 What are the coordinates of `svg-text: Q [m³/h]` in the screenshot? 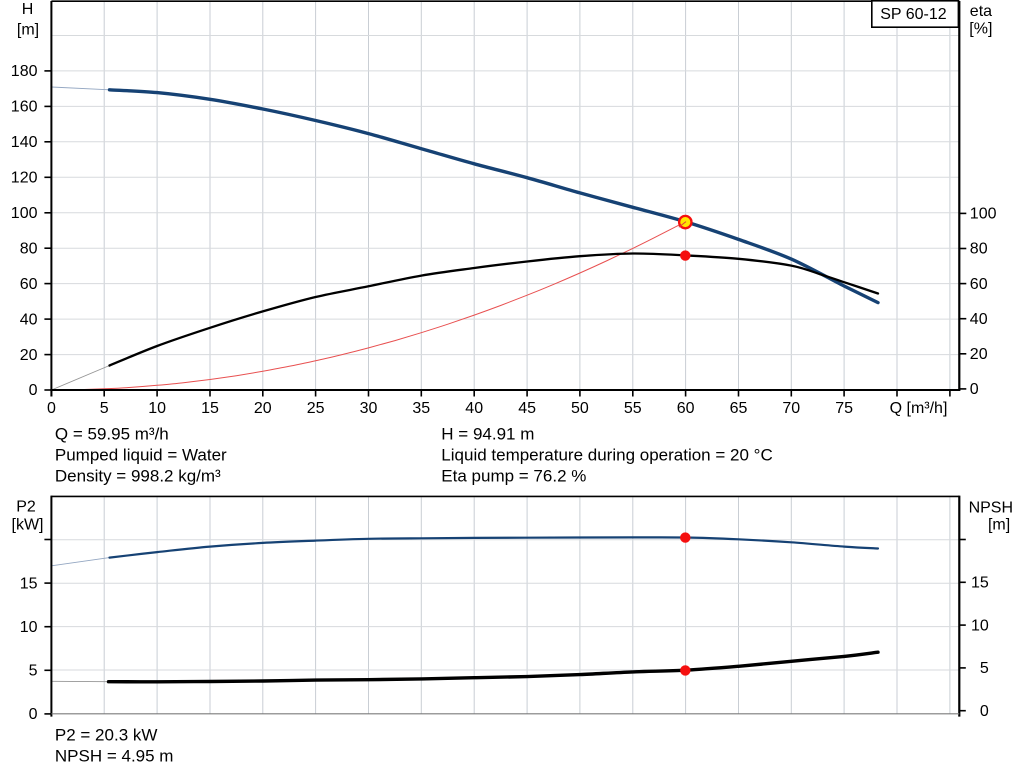 It's located at (919, 408).